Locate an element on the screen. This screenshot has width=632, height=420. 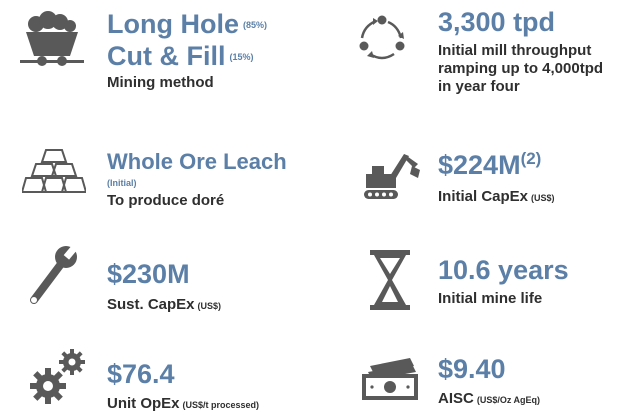
opex-label: Unit OpEx (US$/t processed) is located at coordinates (183, 403).